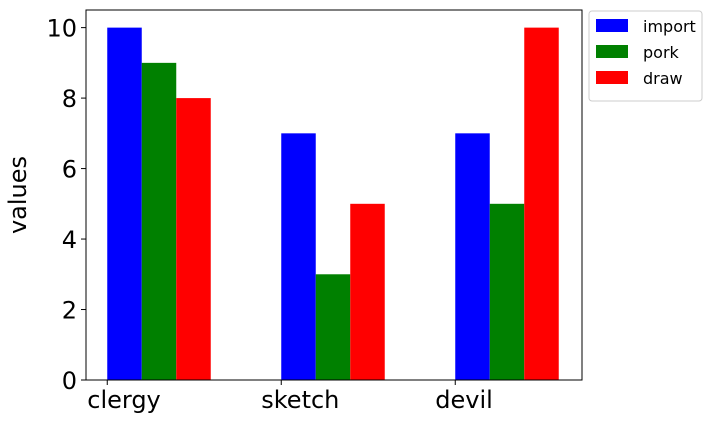 This screenshot has width=713, height=423. What do you see at coordinates (612, 77) in the screenshot?
I see `legend-swatch-draw` at bounding box center [612, 77].